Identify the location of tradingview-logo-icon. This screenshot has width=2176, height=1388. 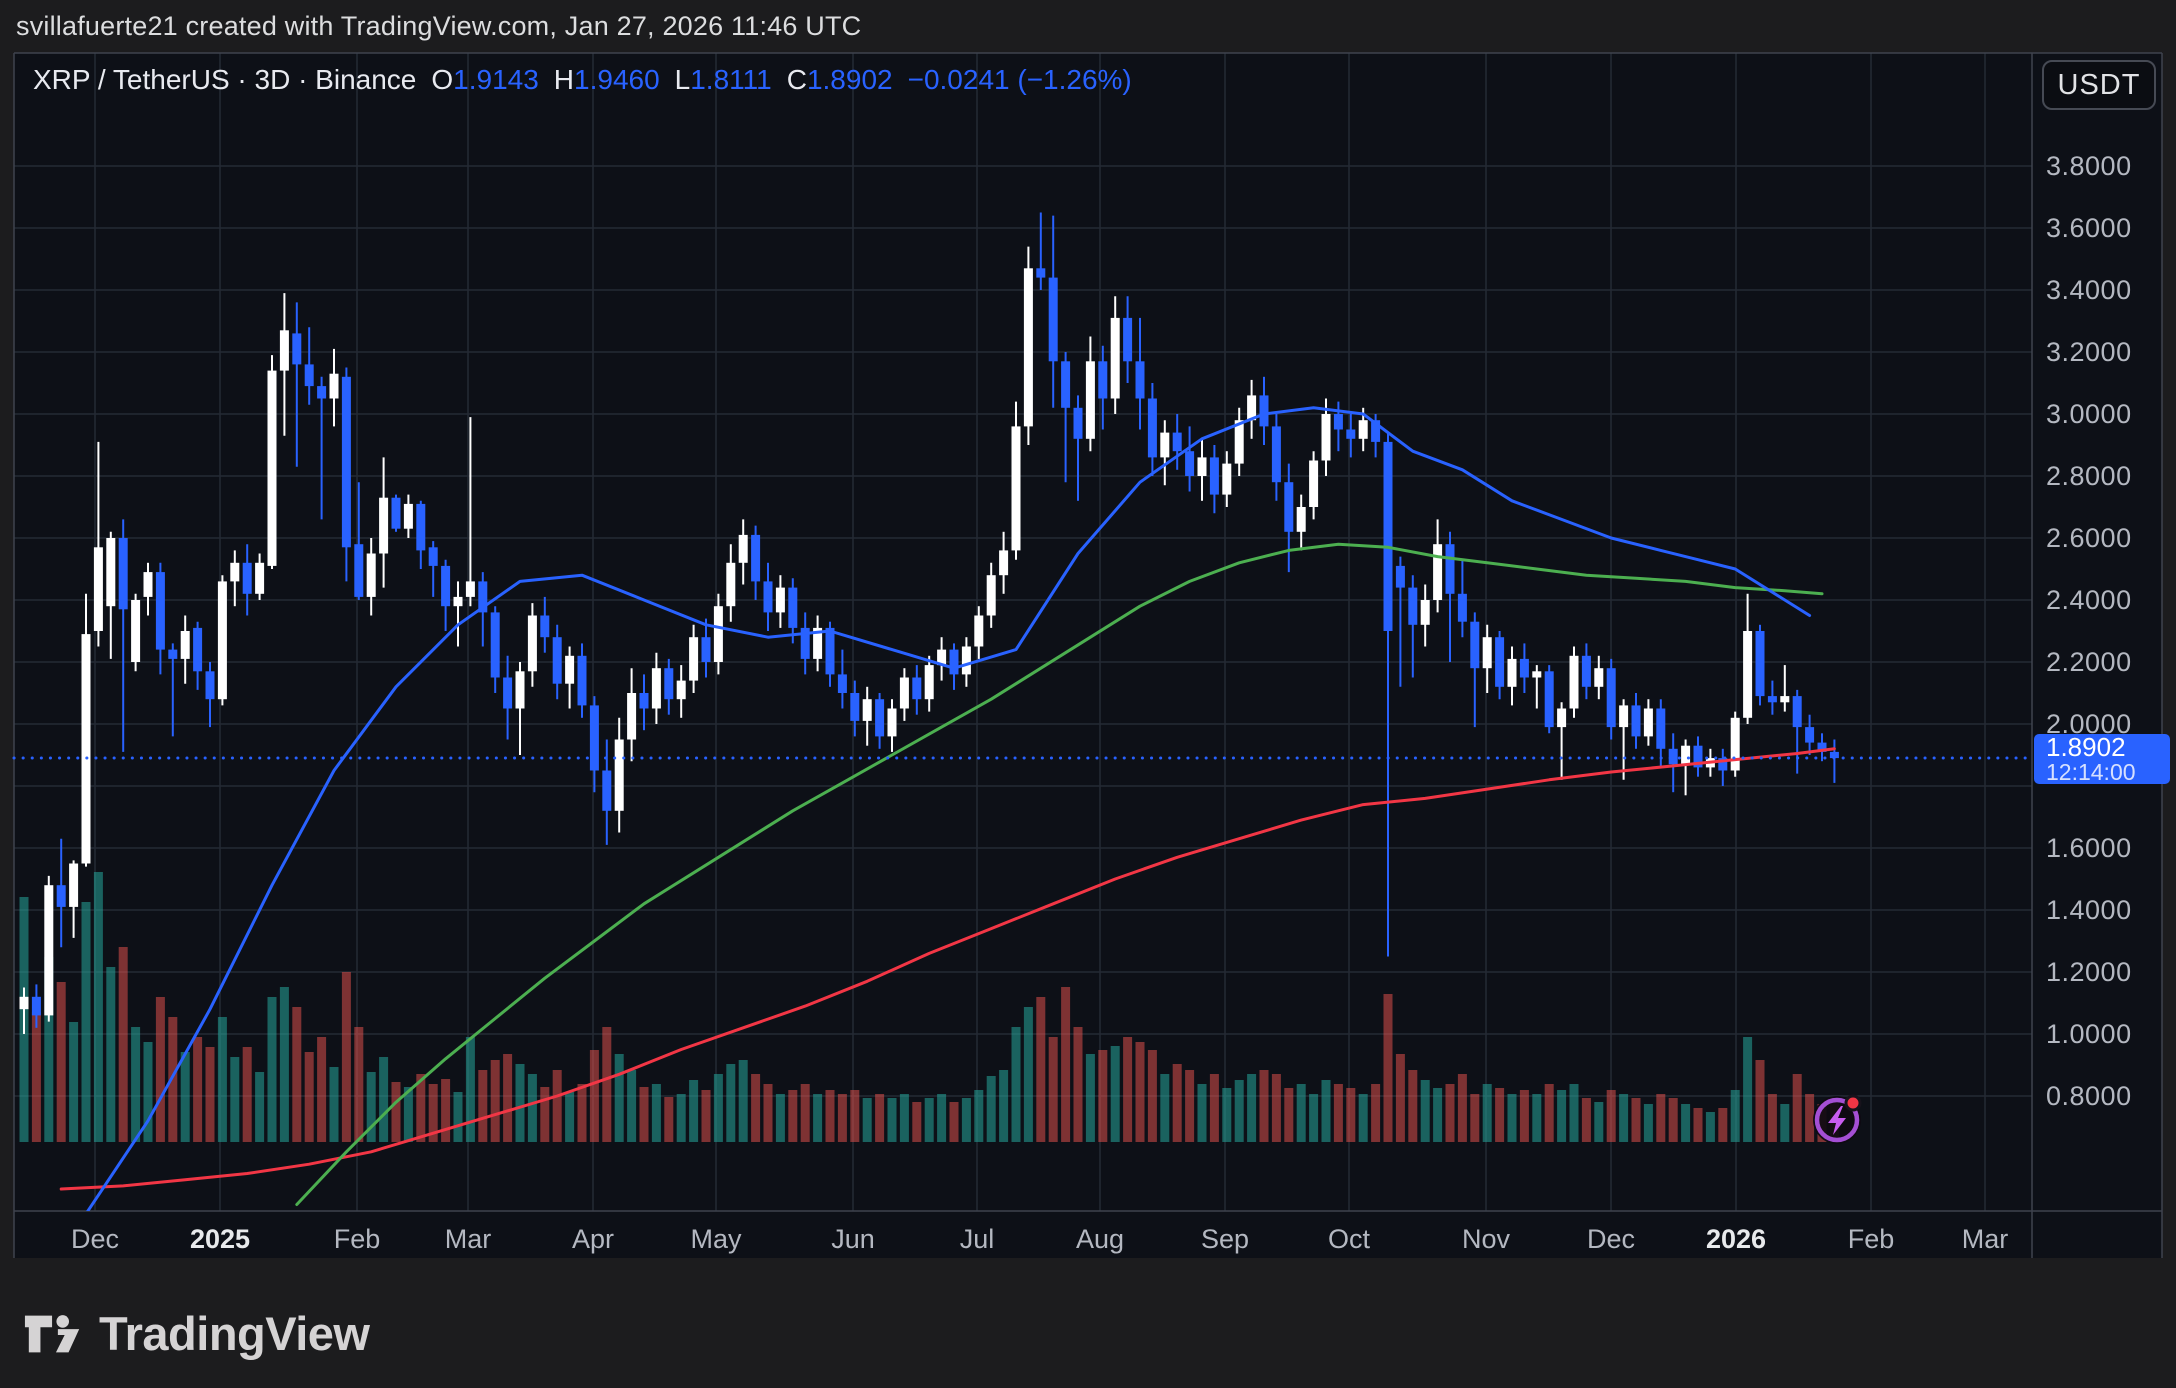
(52, 1333).